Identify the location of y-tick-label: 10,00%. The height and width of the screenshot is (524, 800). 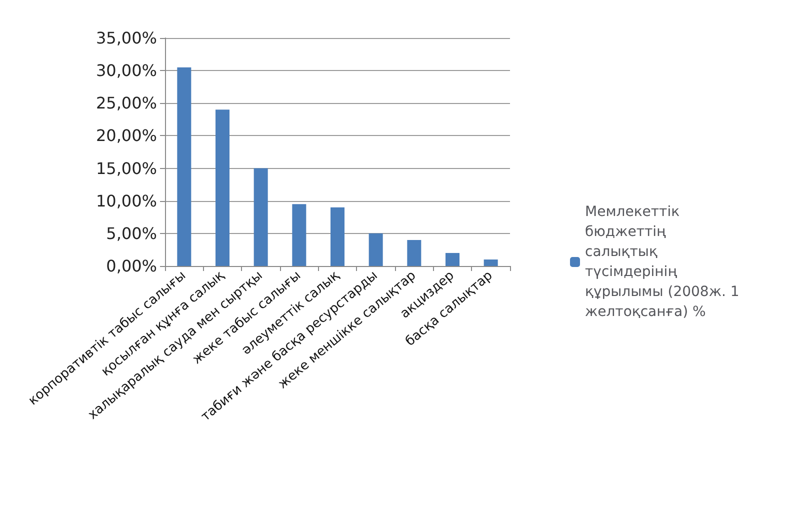
(126, 200).